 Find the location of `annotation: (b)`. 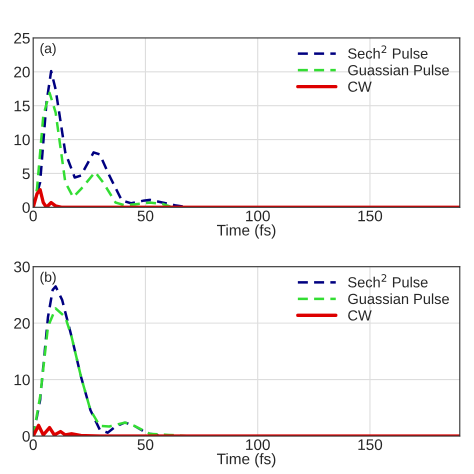

annotation: (b) is located at coordinates (48, 278).